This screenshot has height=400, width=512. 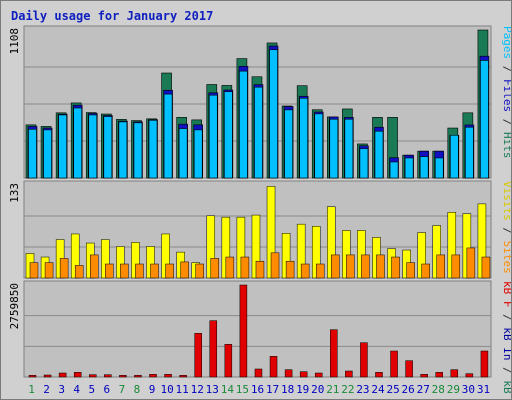 I want to click on legend-entry-kbytes-3: /, so click(x=506, y=371).